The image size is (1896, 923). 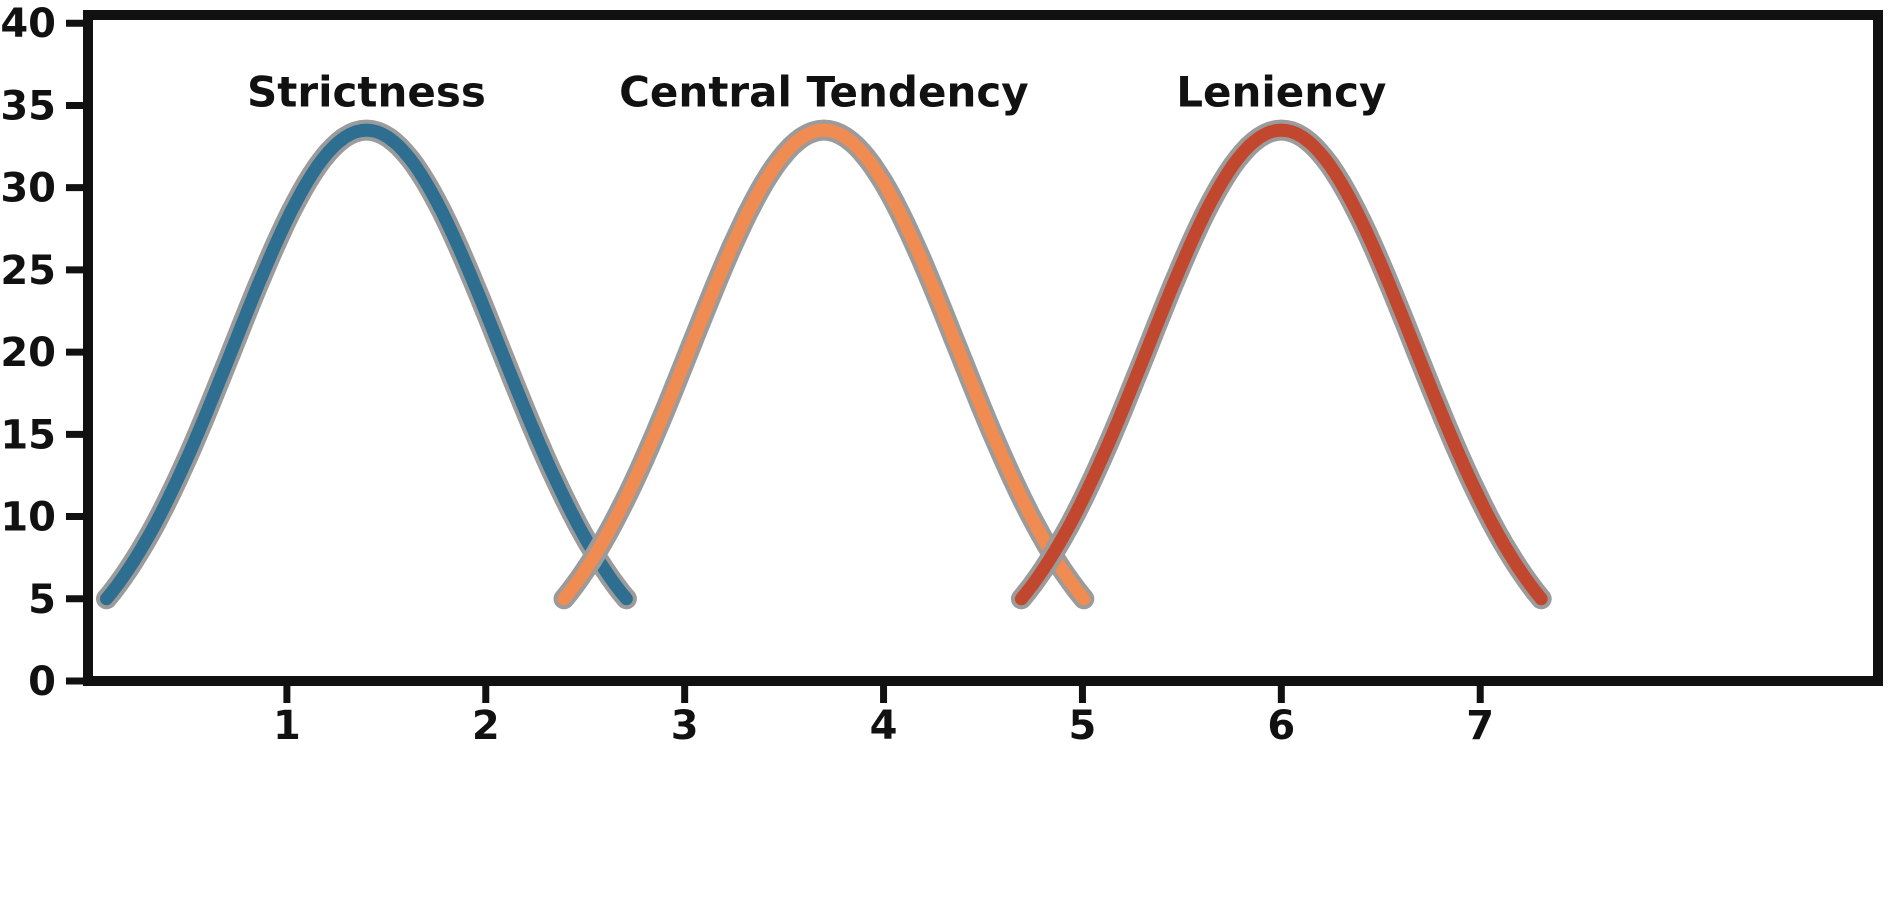 I want to click on curve-central-tendency, so click(x=824, y=364).